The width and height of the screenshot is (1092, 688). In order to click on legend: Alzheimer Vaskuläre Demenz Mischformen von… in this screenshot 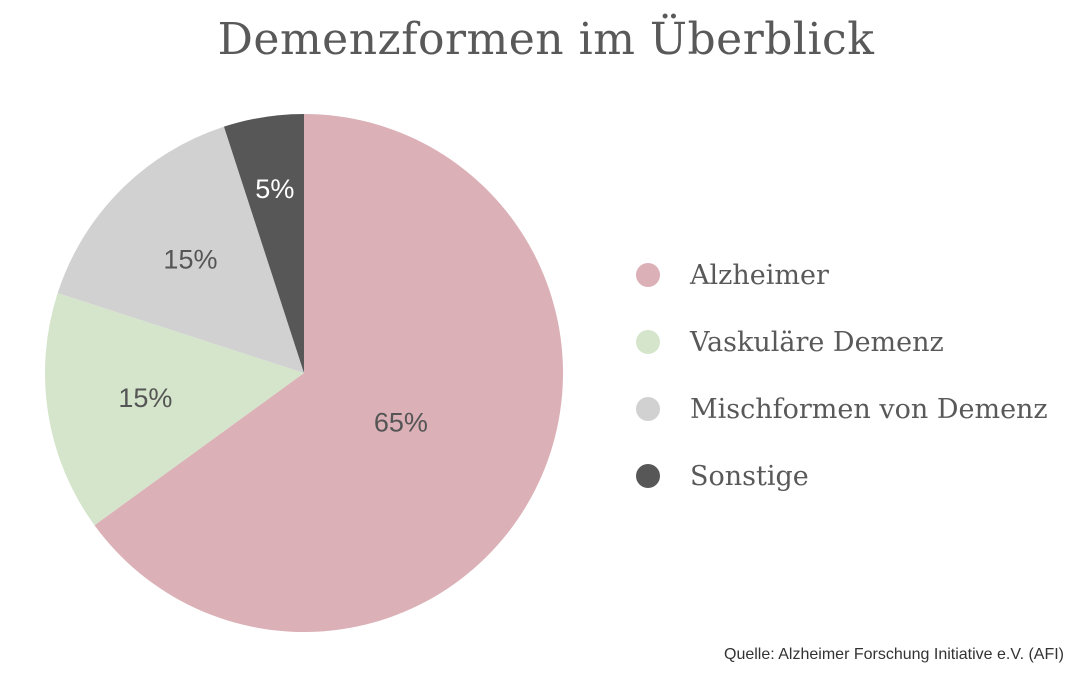, I will do `click(842, 384)`.